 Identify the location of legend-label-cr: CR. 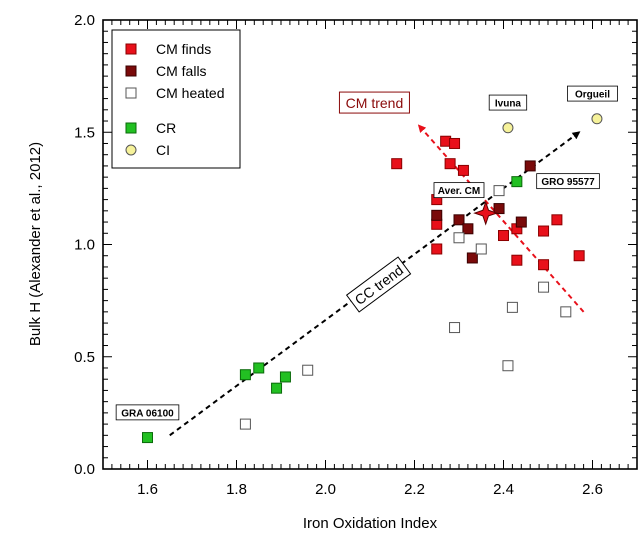
(166, 128).